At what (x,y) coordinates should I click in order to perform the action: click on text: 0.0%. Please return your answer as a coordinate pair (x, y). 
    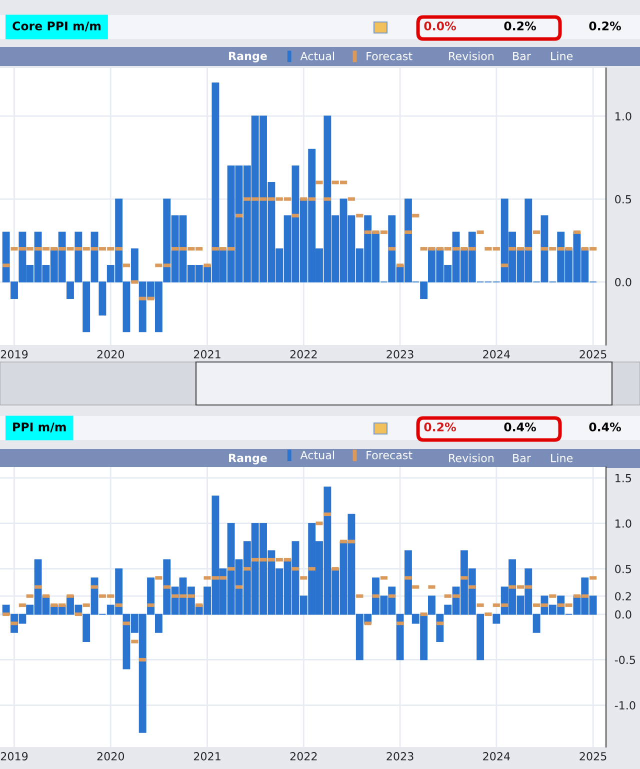
    Looking at the image, I should click on (440, 25).